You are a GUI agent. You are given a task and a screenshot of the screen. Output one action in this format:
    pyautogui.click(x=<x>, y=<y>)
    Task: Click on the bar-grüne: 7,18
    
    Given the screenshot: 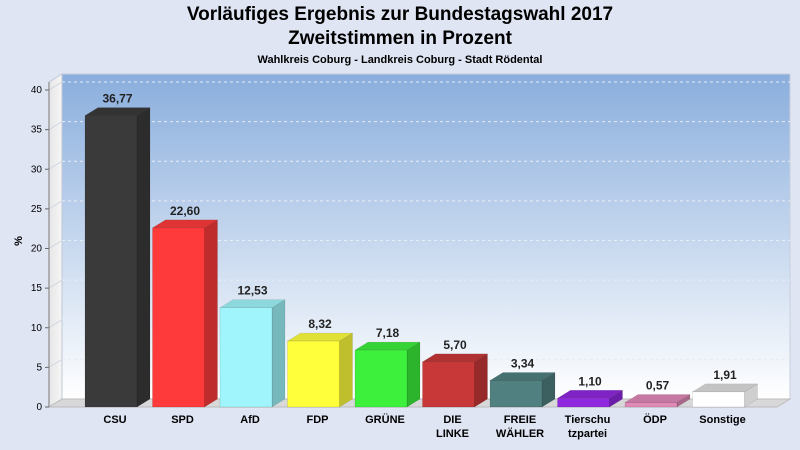 What is the action you would take?
    pyautogui.click(x=387, y=367)
    